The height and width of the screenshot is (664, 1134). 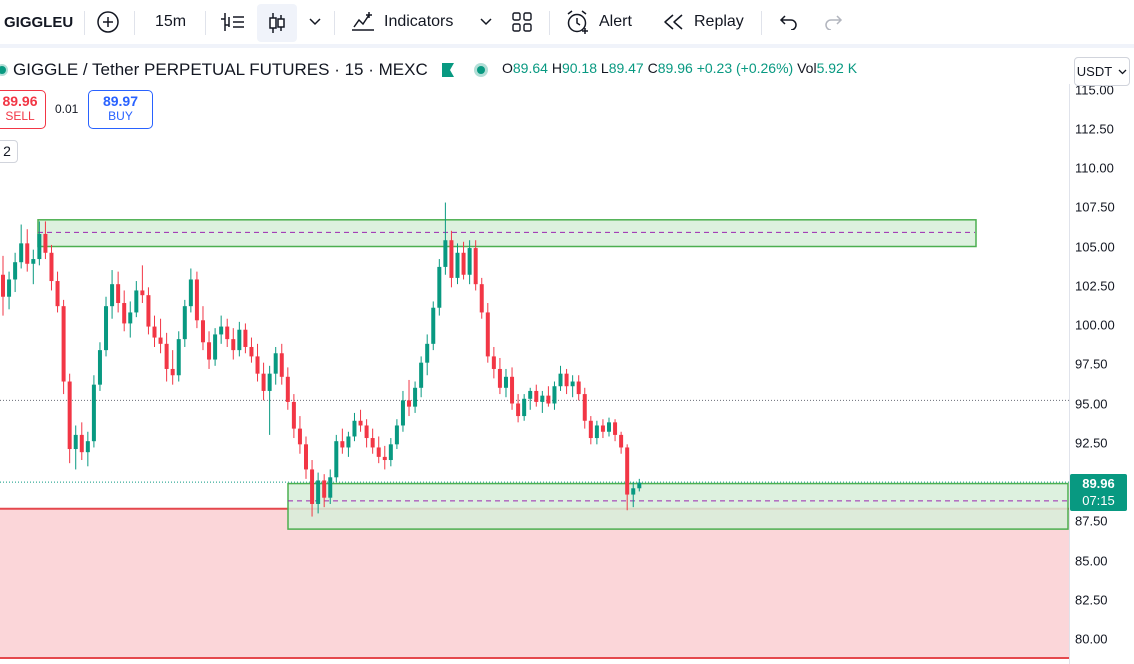 What do you see at coordinates (556, 68) in the screenshot?
I see `high-key: H` at bounding box center [556, 68].